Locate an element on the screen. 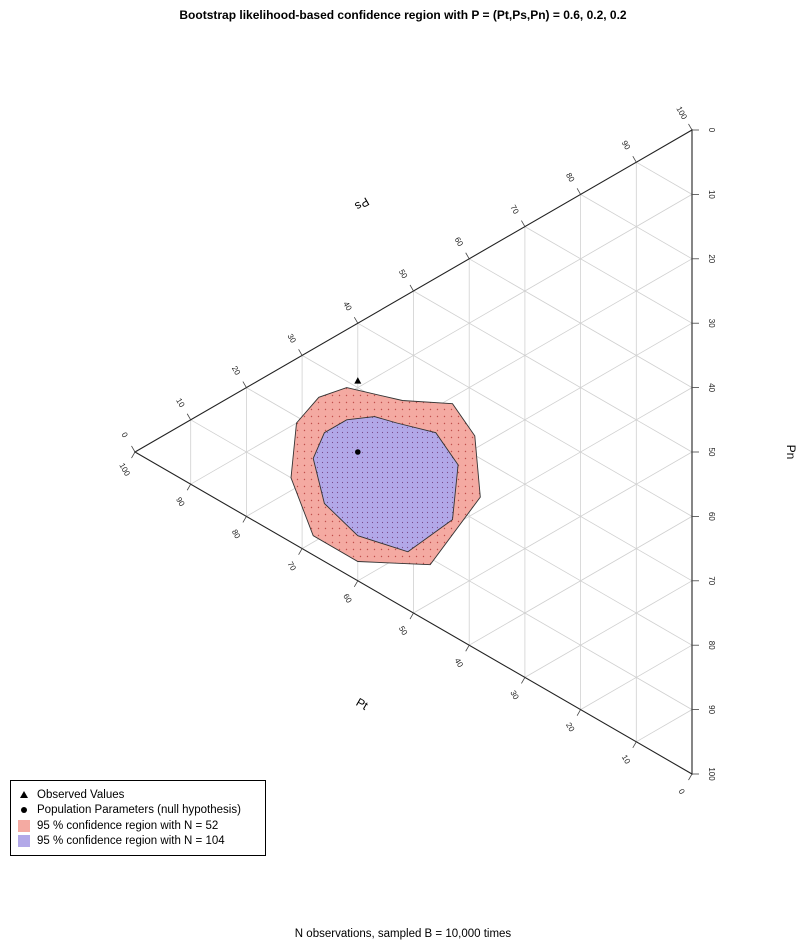  tick-label-ps: 0 is located at coordinates (125, 435).